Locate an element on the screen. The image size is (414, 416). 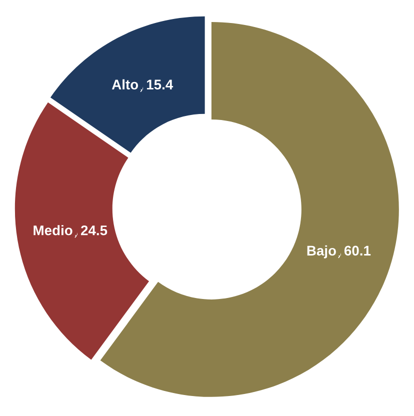
data-label: 60.1 is located at coordinates (357, 251).